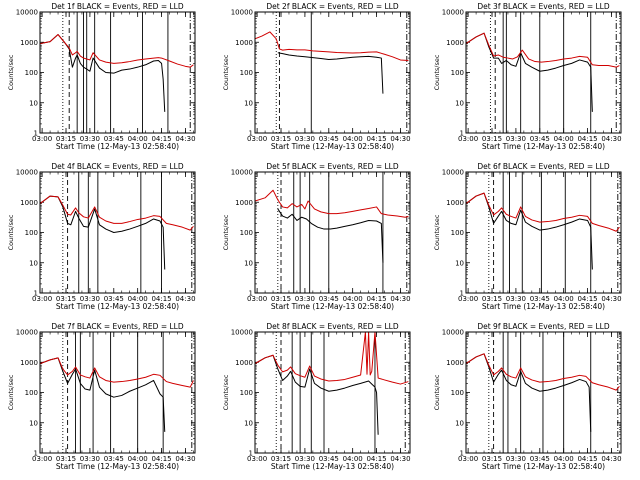  Describe the element at coordinates (543, 326) in the screenshot. I see `panel-title: Det 9f BLACK = Events, RED = LLD` at that location.